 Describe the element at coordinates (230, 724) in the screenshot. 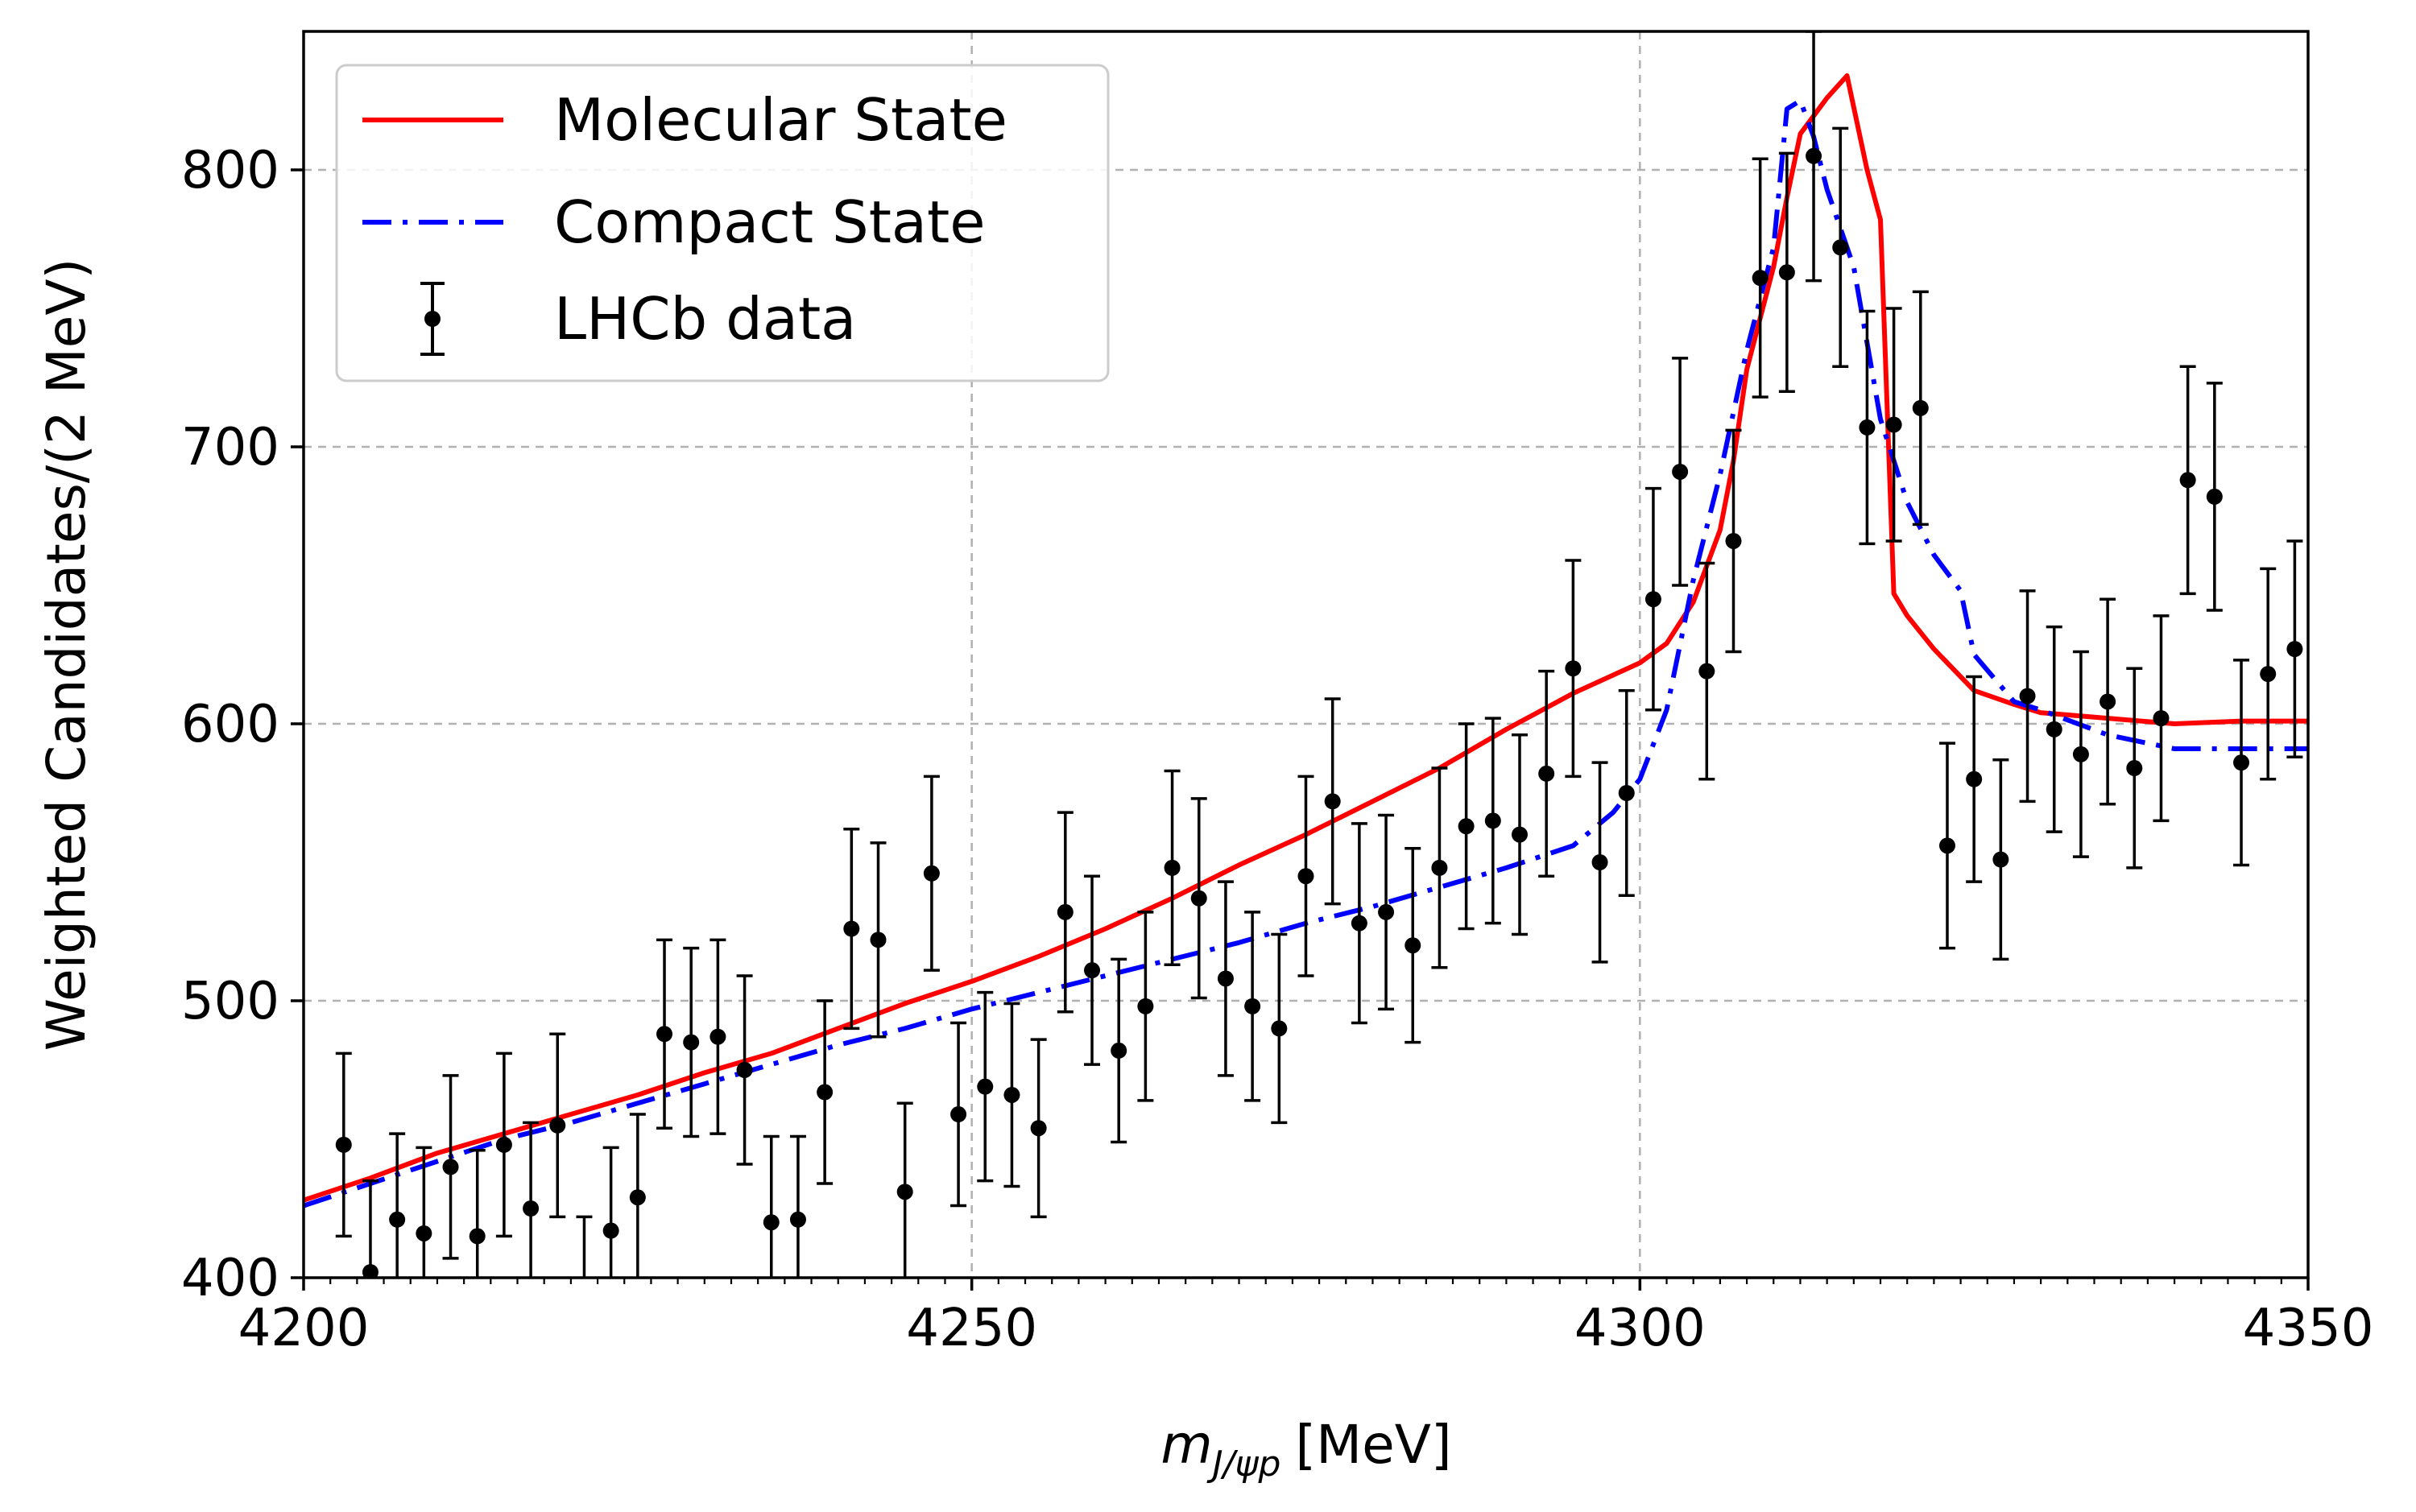

I see `y-tick-label: 600` at that location.